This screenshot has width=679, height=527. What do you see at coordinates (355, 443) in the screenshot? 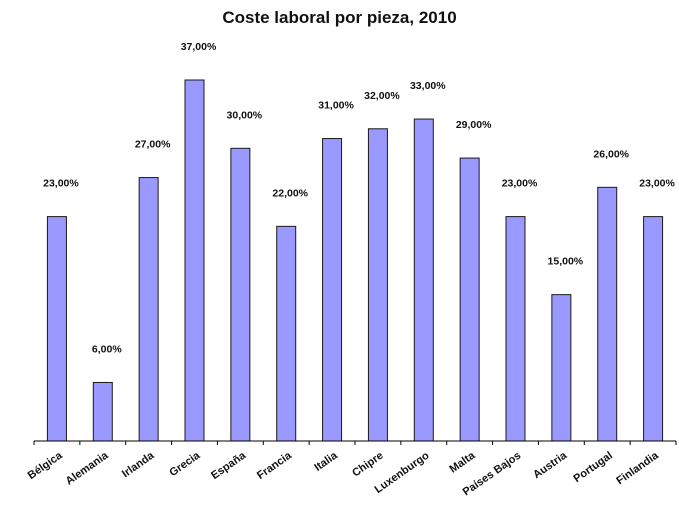
I see `x-axis-ticks-group` at bounding box center [355, 443].